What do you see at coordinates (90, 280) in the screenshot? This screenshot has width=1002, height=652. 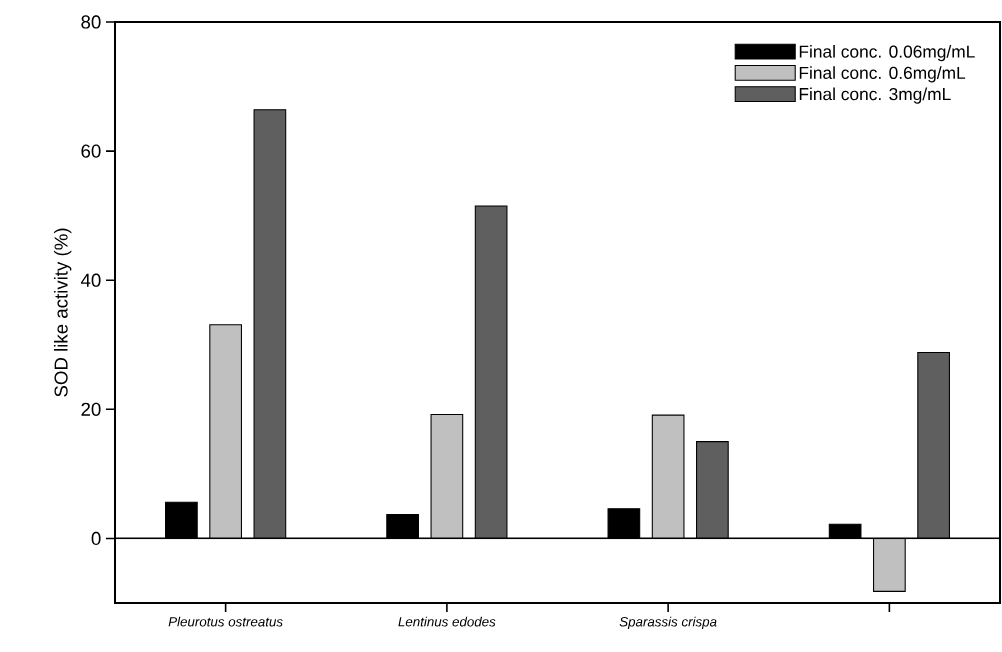 I see `y-tick-label: 40` at bounding box center [90, 280].